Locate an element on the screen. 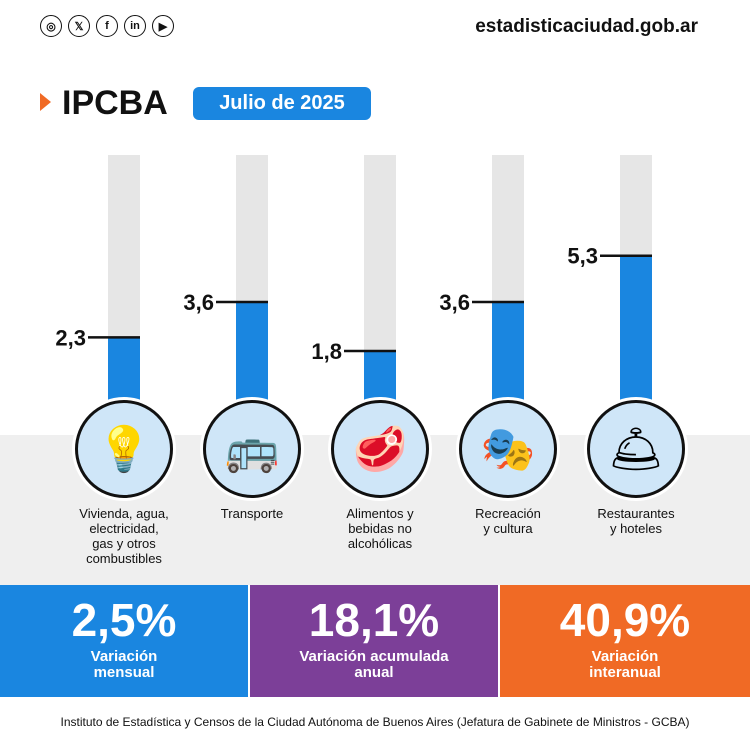 The image size is (750, 750). summary-label: Variación acumulada anual is located at coordinates (374, 664).